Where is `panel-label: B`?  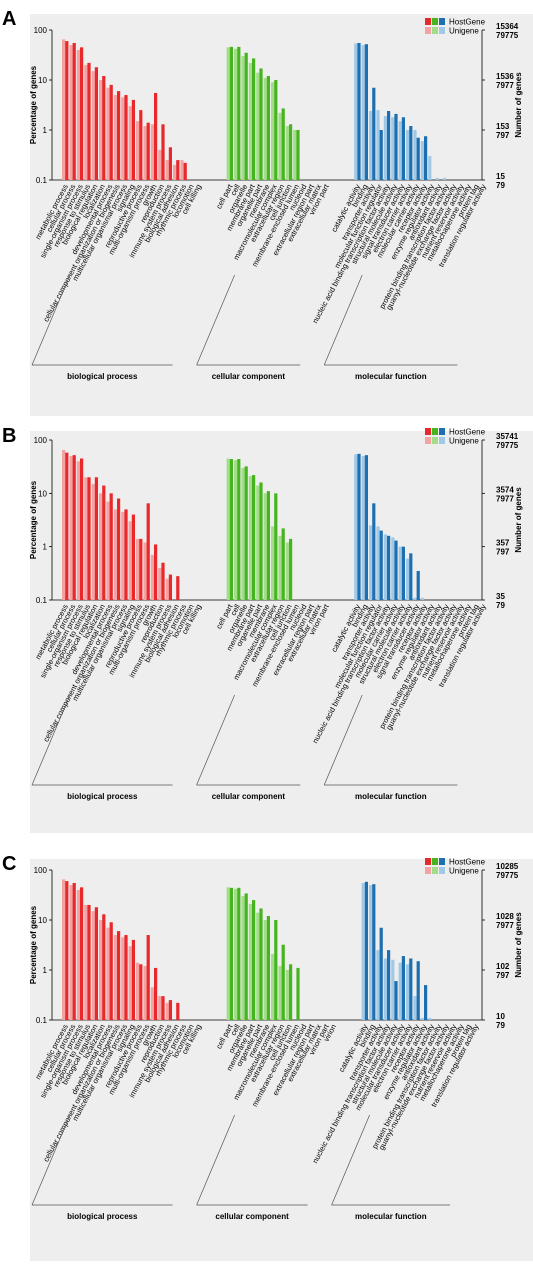
panel-label: B is located at coordinates (9, 436).